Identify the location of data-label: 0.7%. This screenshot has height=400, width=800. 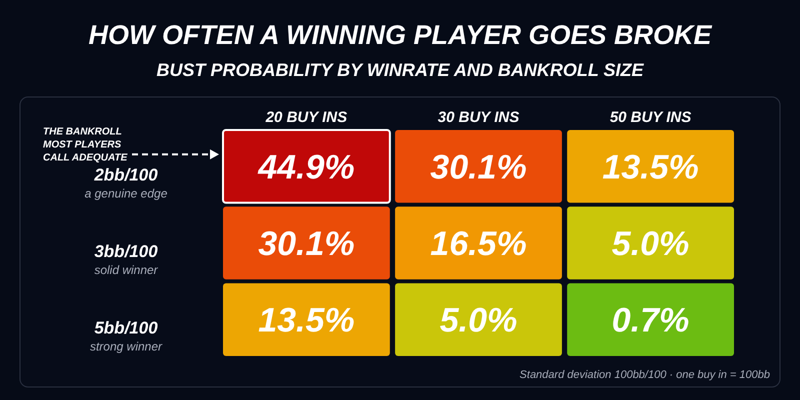
(651, 321).